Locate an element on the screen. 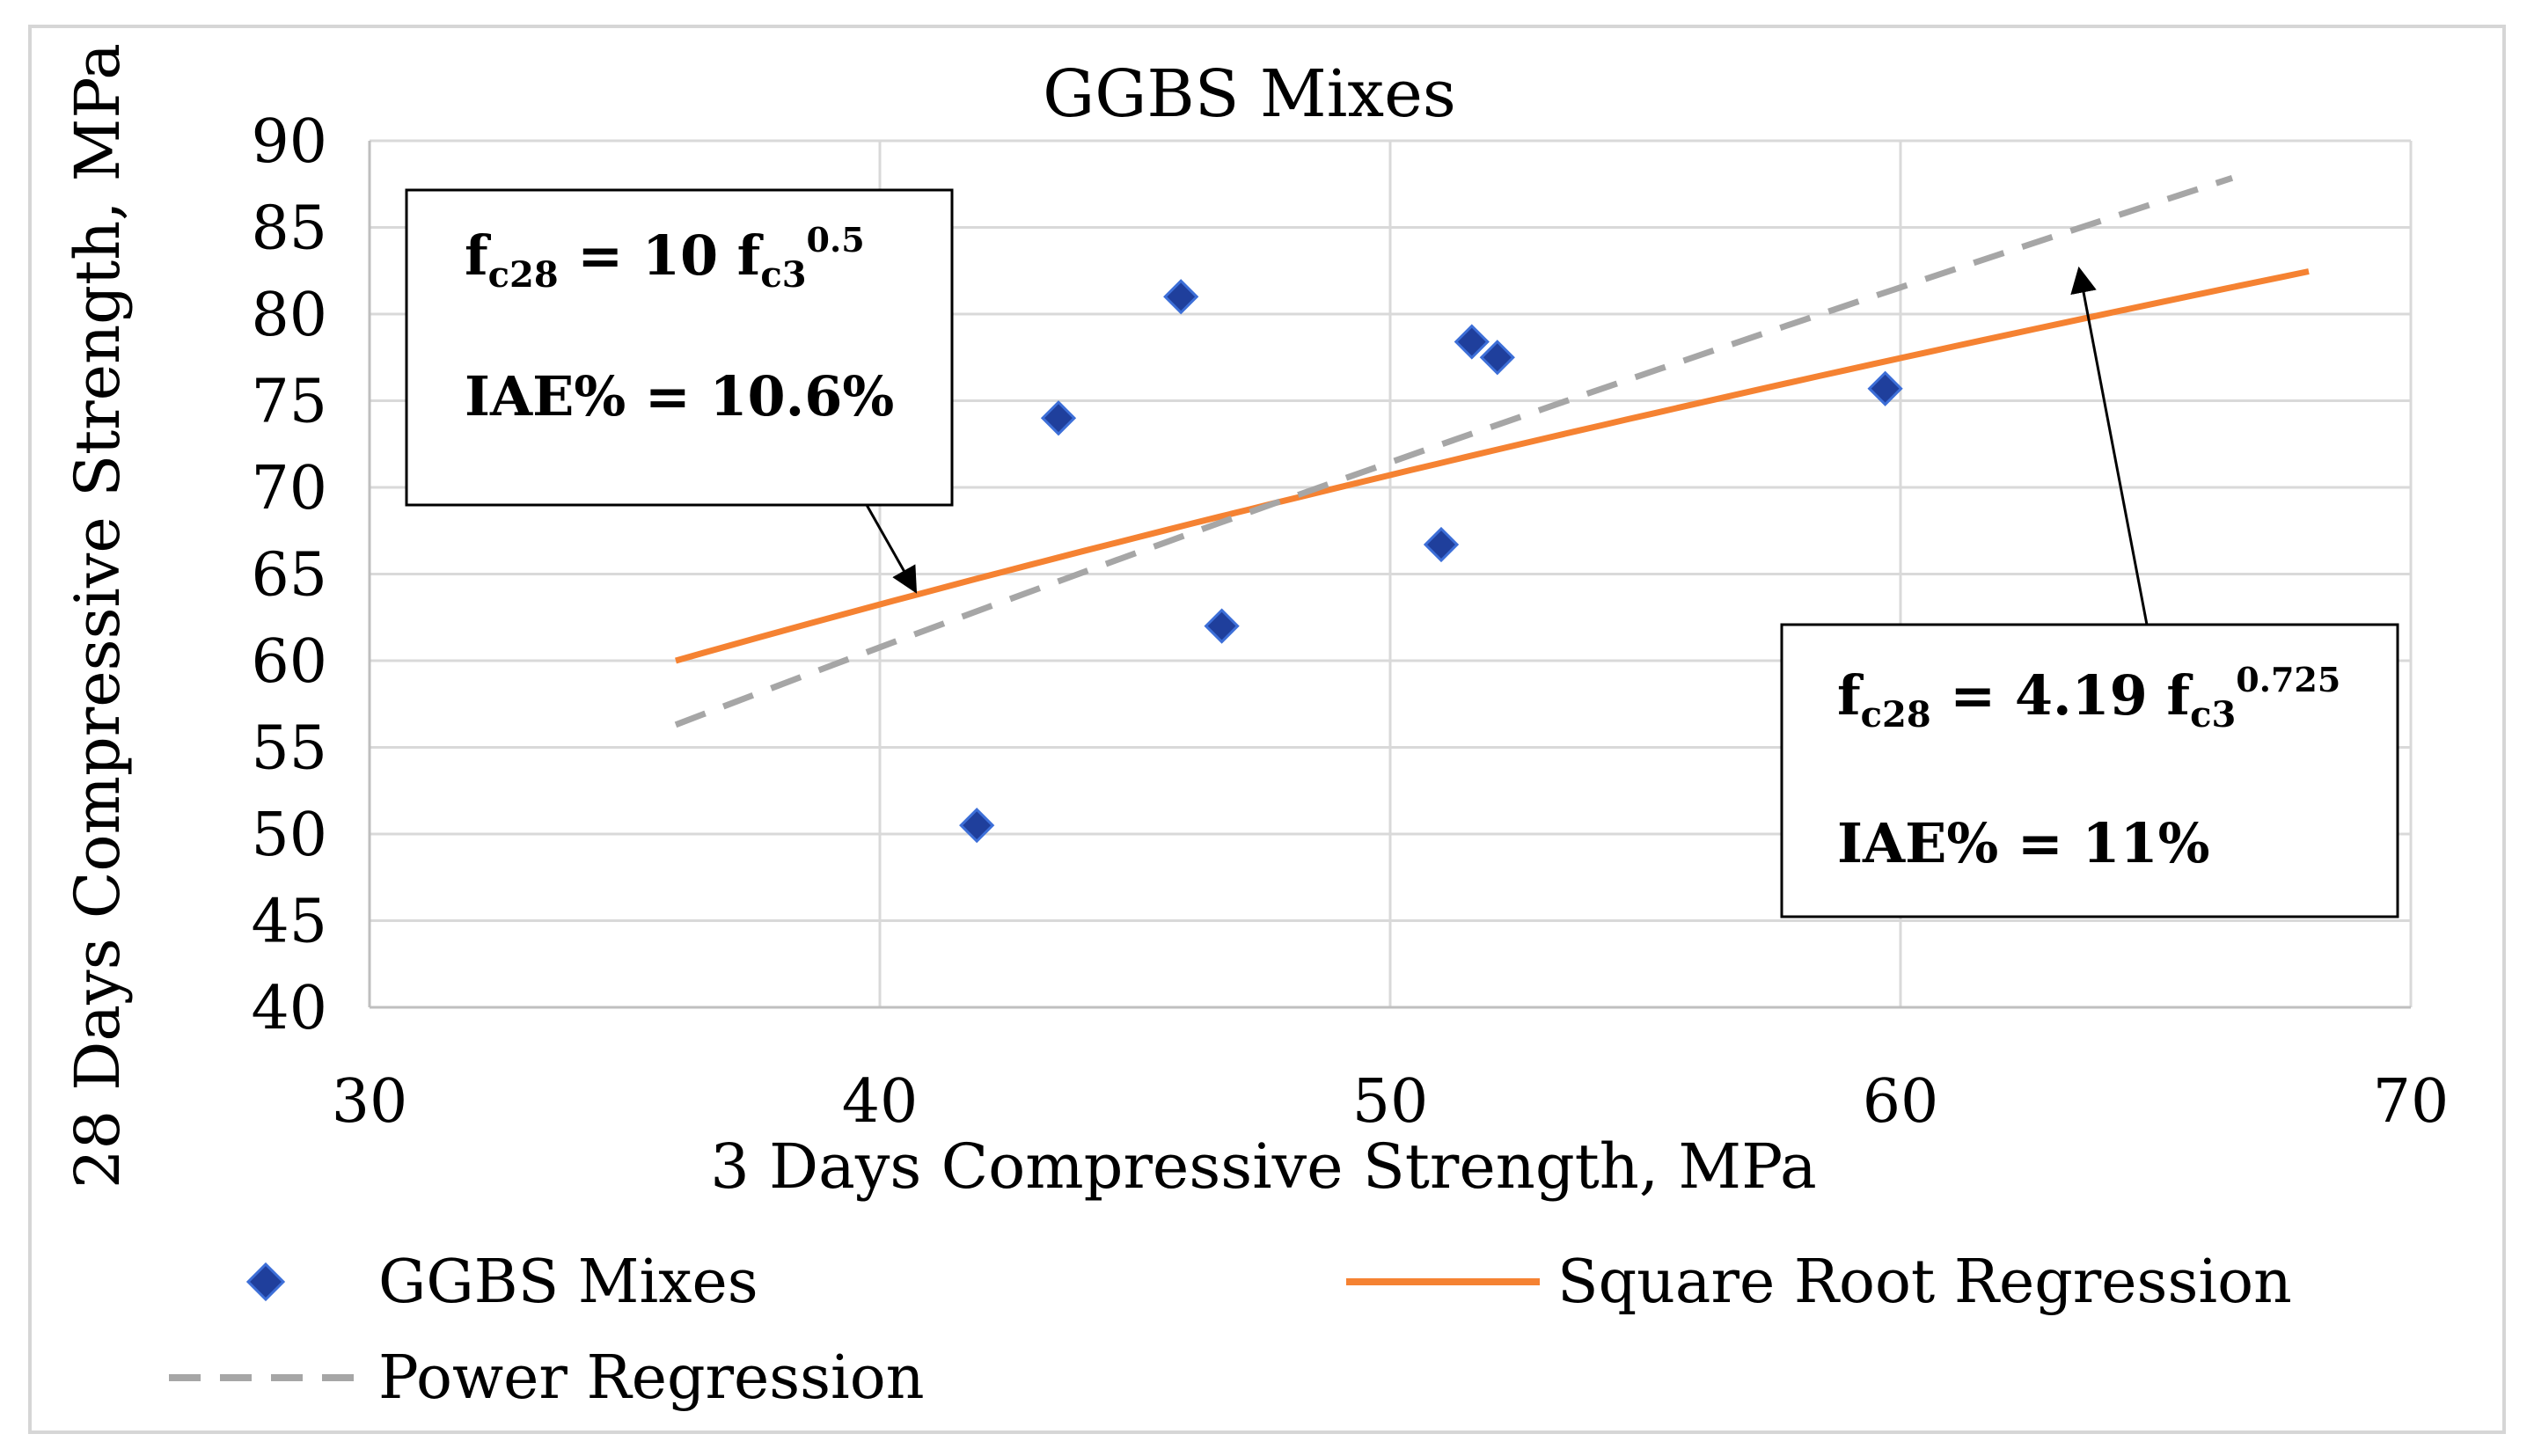  legend-label-power: Power Regression is located at coordinates (651, 1378).